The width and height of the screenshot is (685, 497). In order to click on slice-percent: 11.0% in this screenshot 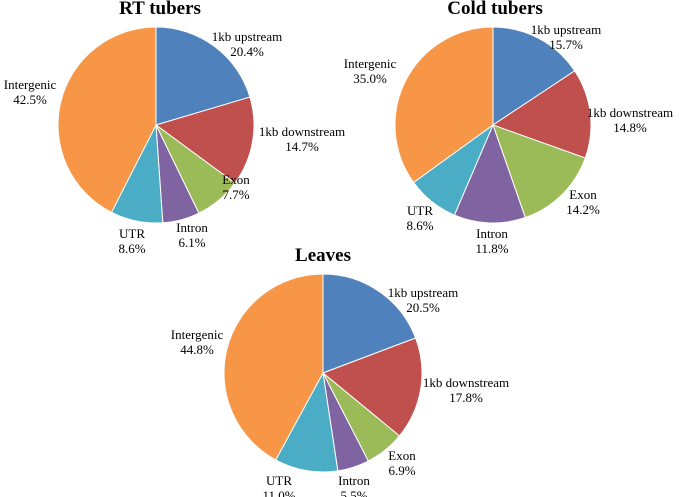, I will do `click(278, 492)`.